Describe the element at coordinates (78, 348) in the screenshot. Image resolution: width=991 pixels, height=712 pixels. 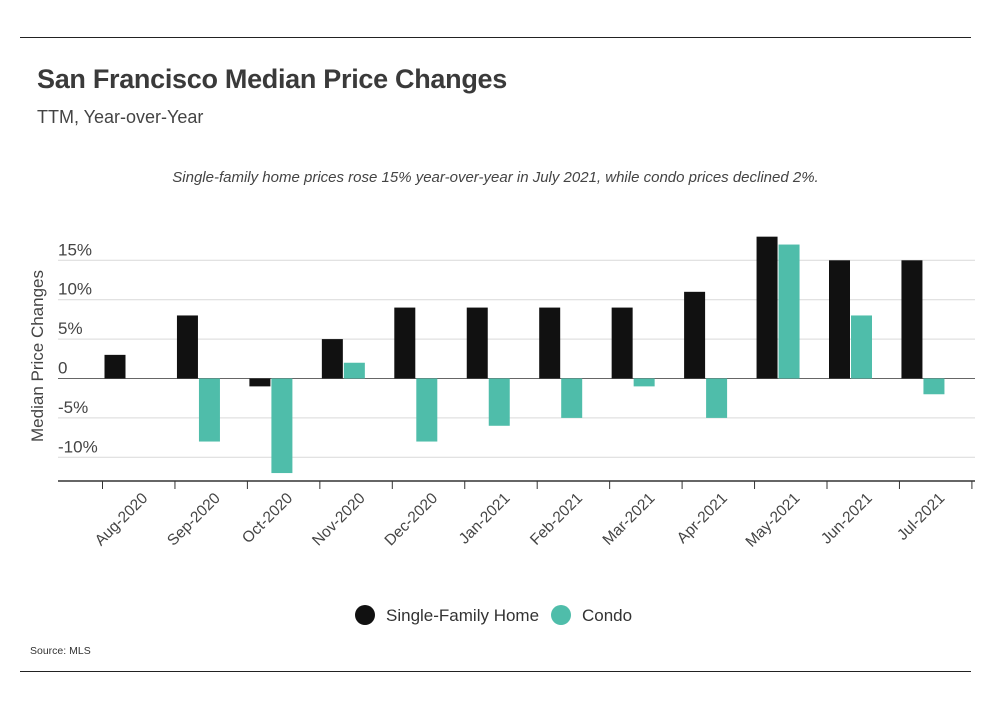
I see `y-axis-ticks: 15% 10% 5% 0 -5% -10%` at that location.